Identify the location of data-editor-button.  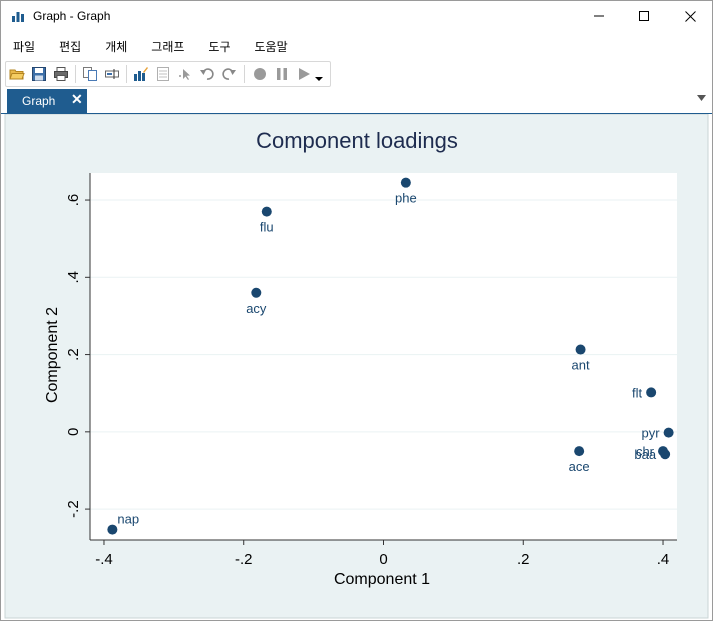
(163, 74).